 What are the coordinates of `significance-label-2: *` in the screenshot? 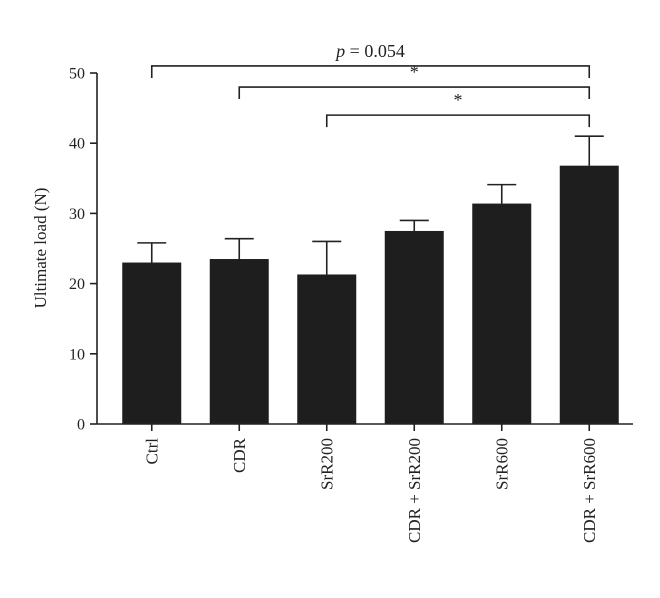 It's located at (458, 100).